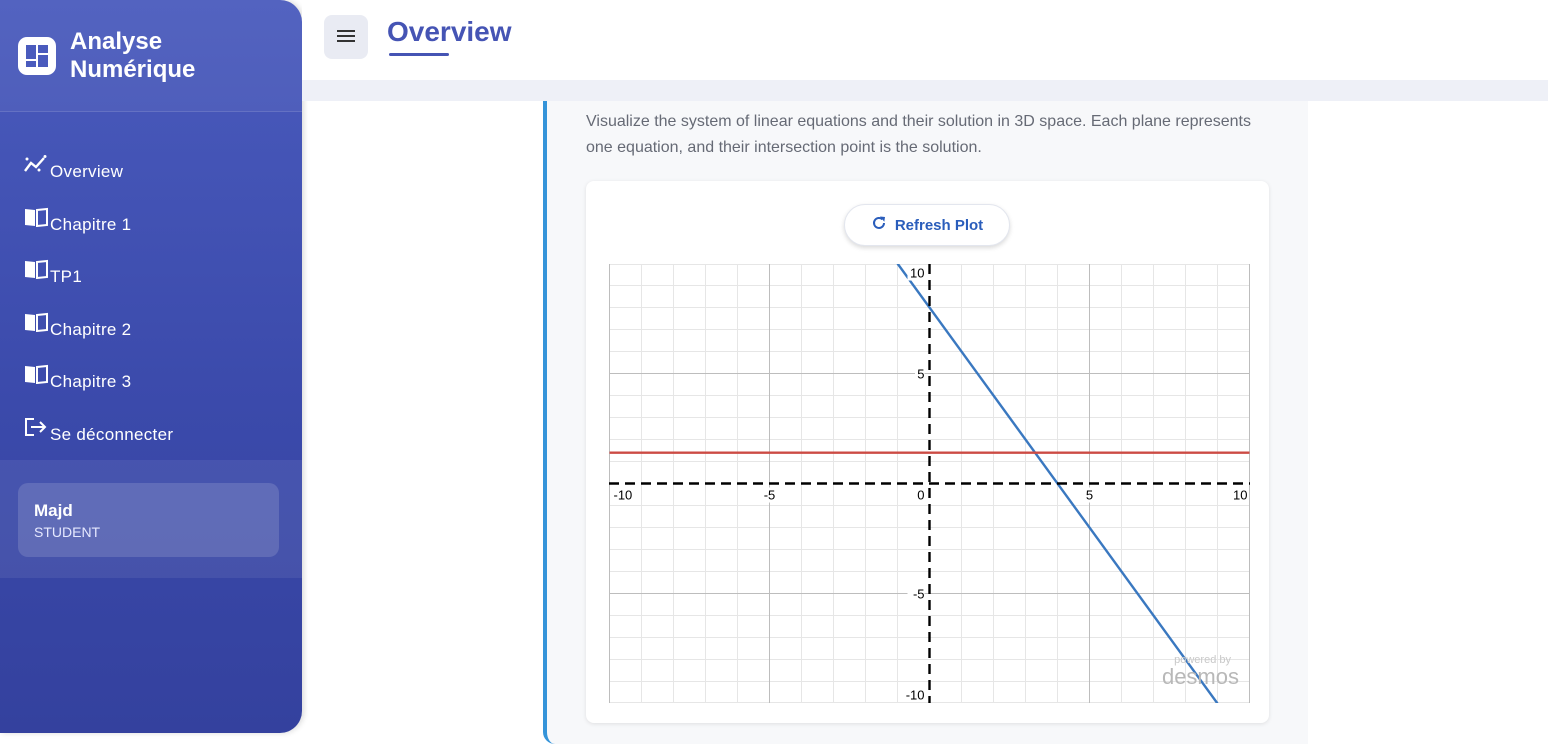  Describe the element at coordinates (67, 532) in the screenshot. I see `user-role: STUDENT` at that location.